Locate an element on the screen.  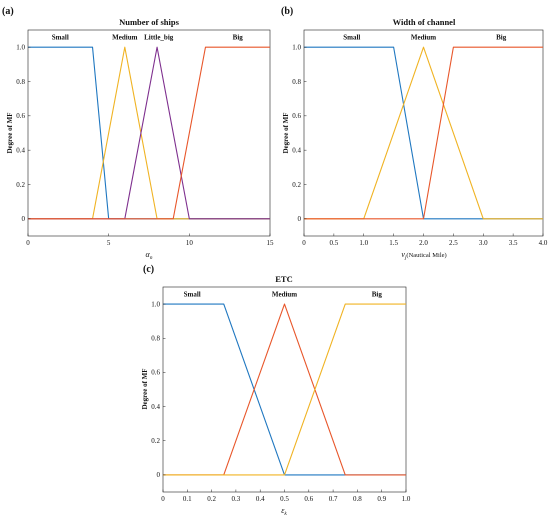
series-line-little-big is located at coordinates (149, 133).